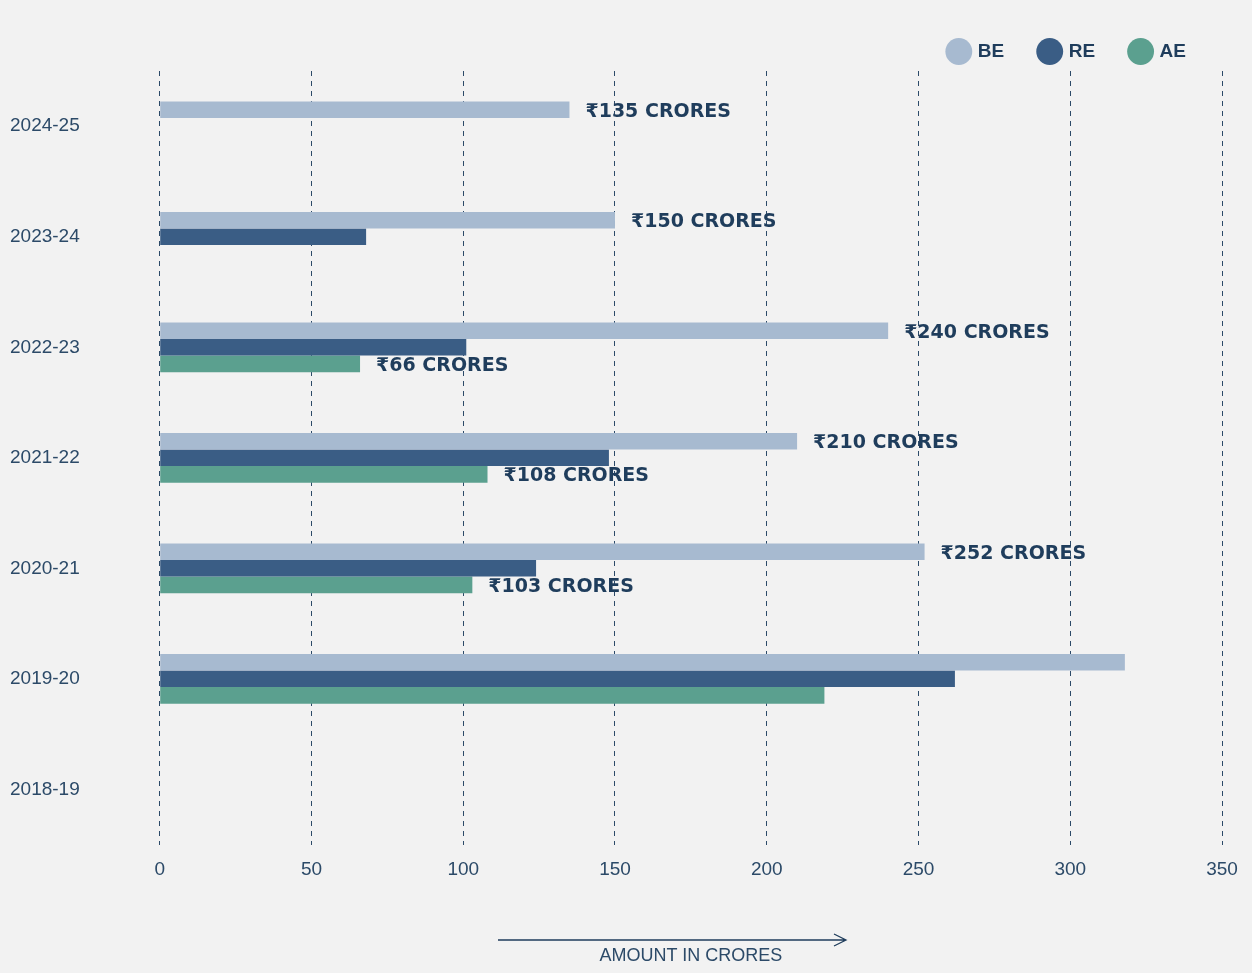 Image resolution: width=1252 pixels, height=973 pixels. I want to click on data-label: ₹210 CRORES, so click(886, 441).